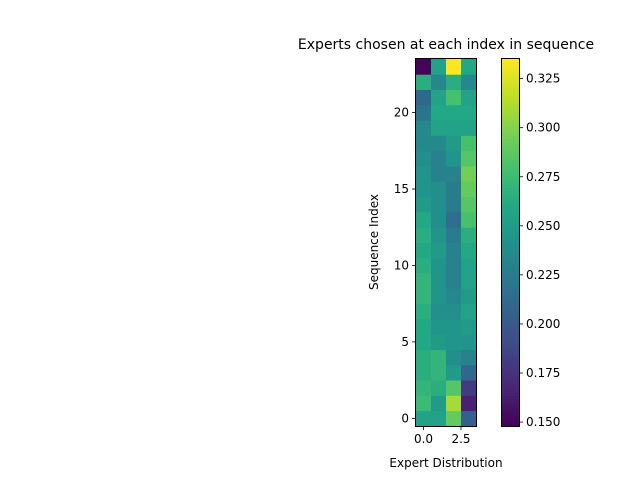 The width and height of the screenshot is (640, 480). I want to click on colorbar-tick-label: 0.250, so click(543, 226).